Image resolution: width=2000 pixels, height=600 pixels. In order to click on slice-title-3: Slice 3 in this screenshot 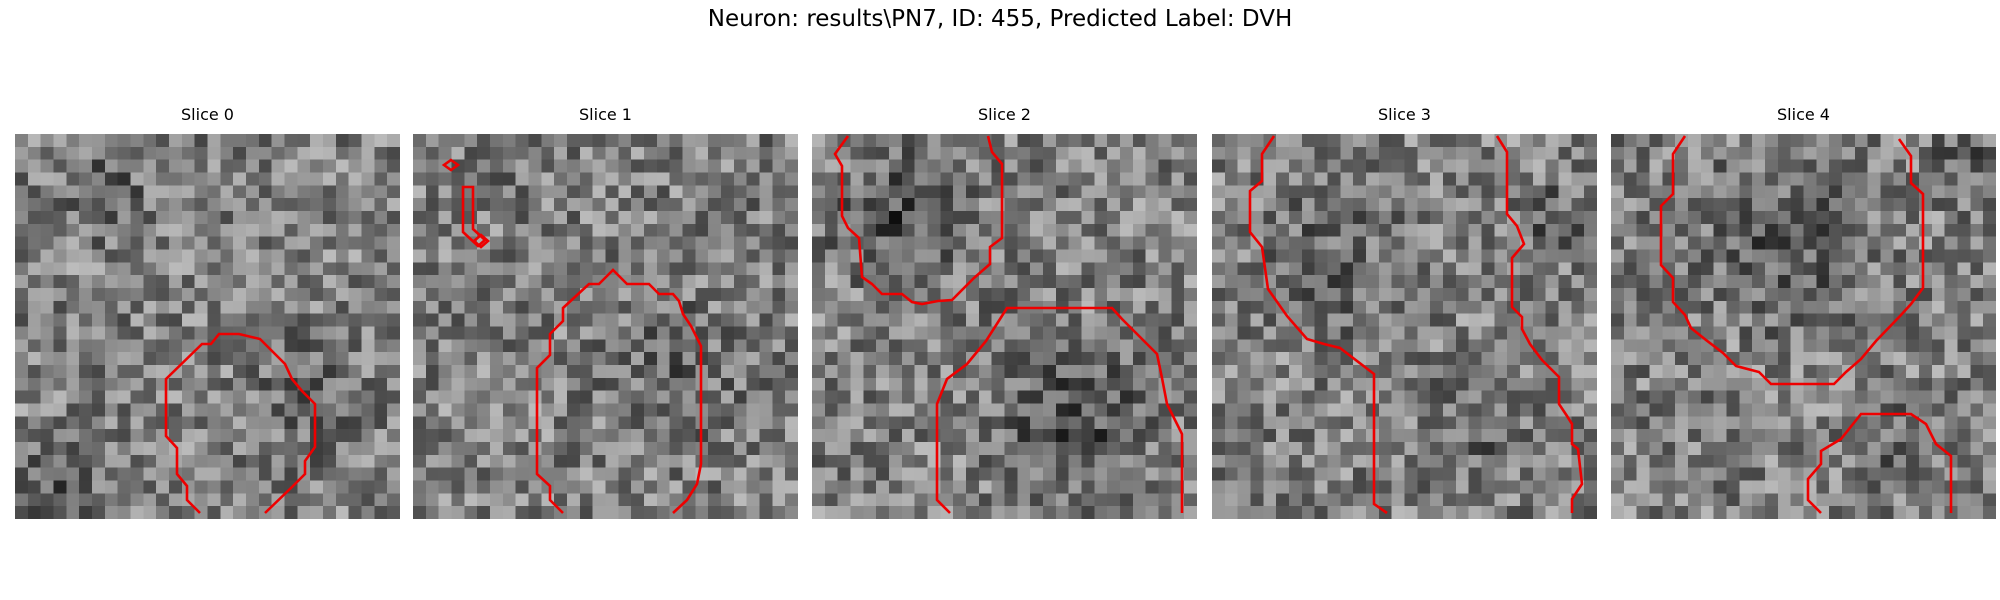, I will do `click(1404, 114)`.